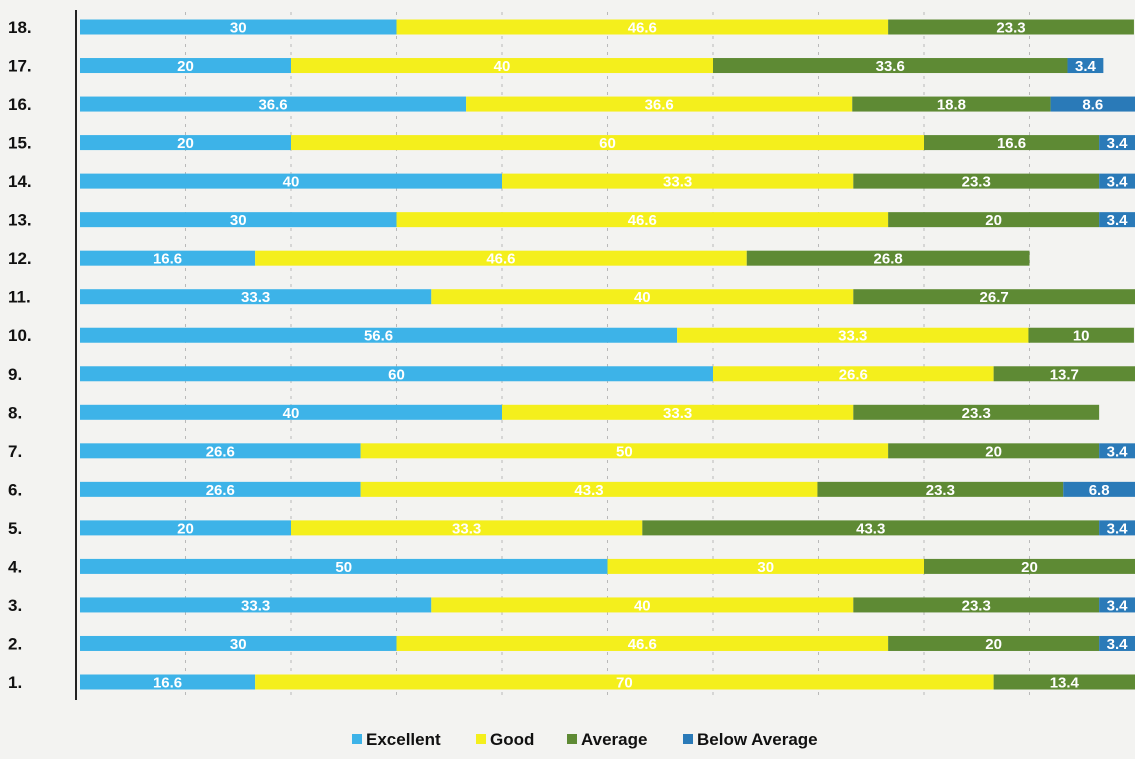 Image resolution: width=1135 pixels, height=759 pixels. I want to click on category-label: 9., so click(15, 374).